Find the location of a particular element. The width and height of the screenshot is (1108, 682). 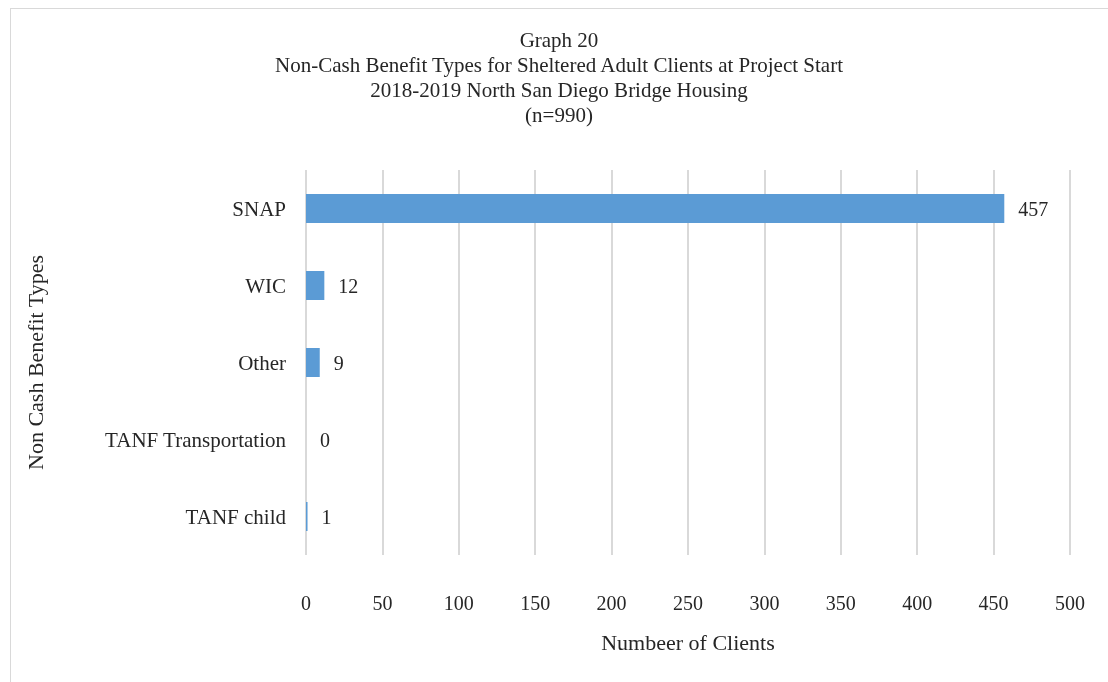

y-tick-label: WIC is located at coordinates (265, 285).